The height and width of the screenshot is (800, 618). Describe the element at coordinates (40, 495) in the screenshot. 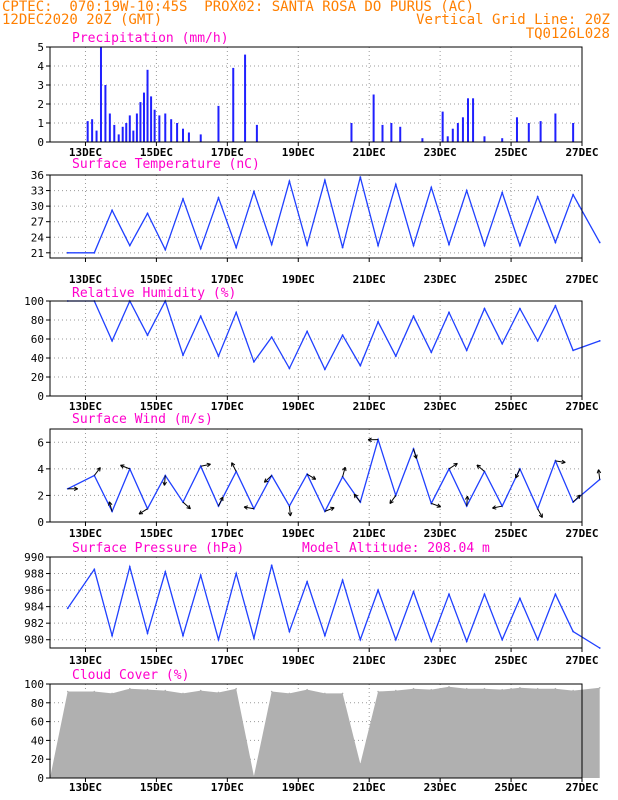

I see `y-tick-label: 2` at that location.